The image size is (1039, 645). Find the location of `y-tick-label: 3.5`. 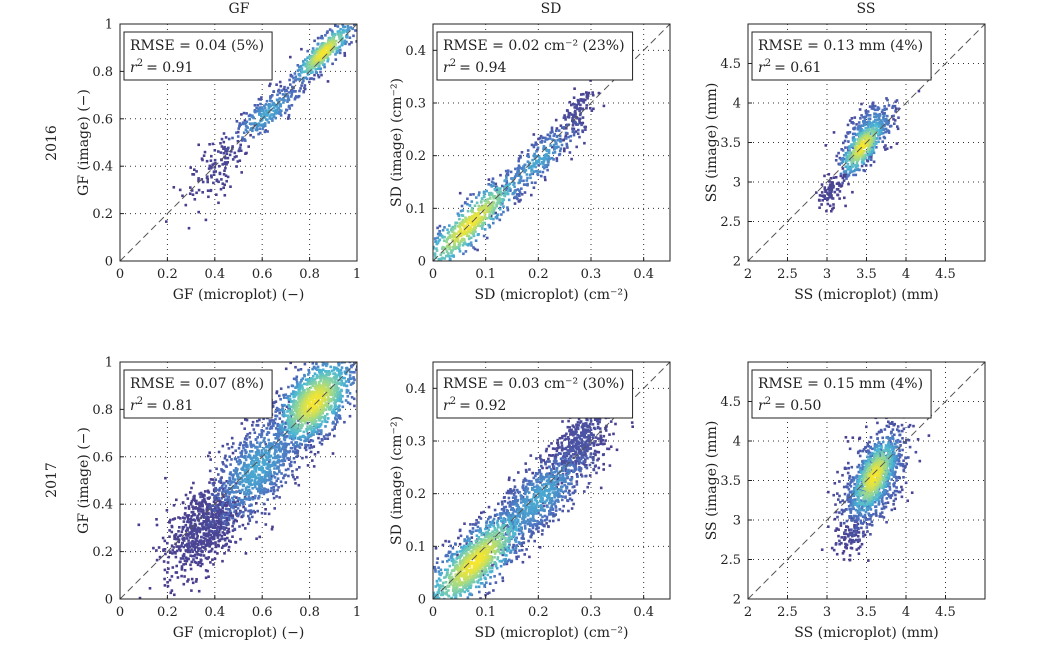

y-tick-label: 3.5 is located at coordinates (730, 143).